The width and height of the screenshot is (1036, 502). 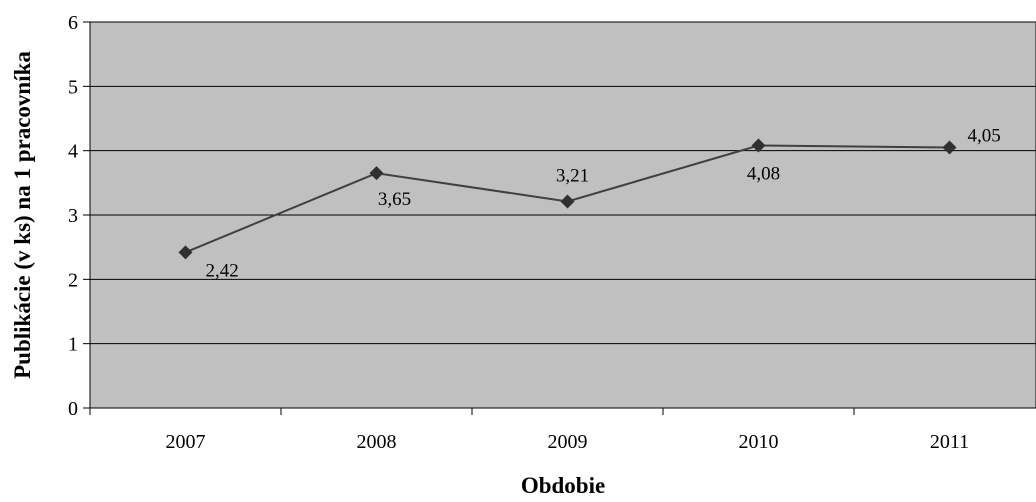 What do you see at coordinates (568, 442) in the screenshot?
I see `x-tick-label-2009: 2009` at bounding box center [568, 442].